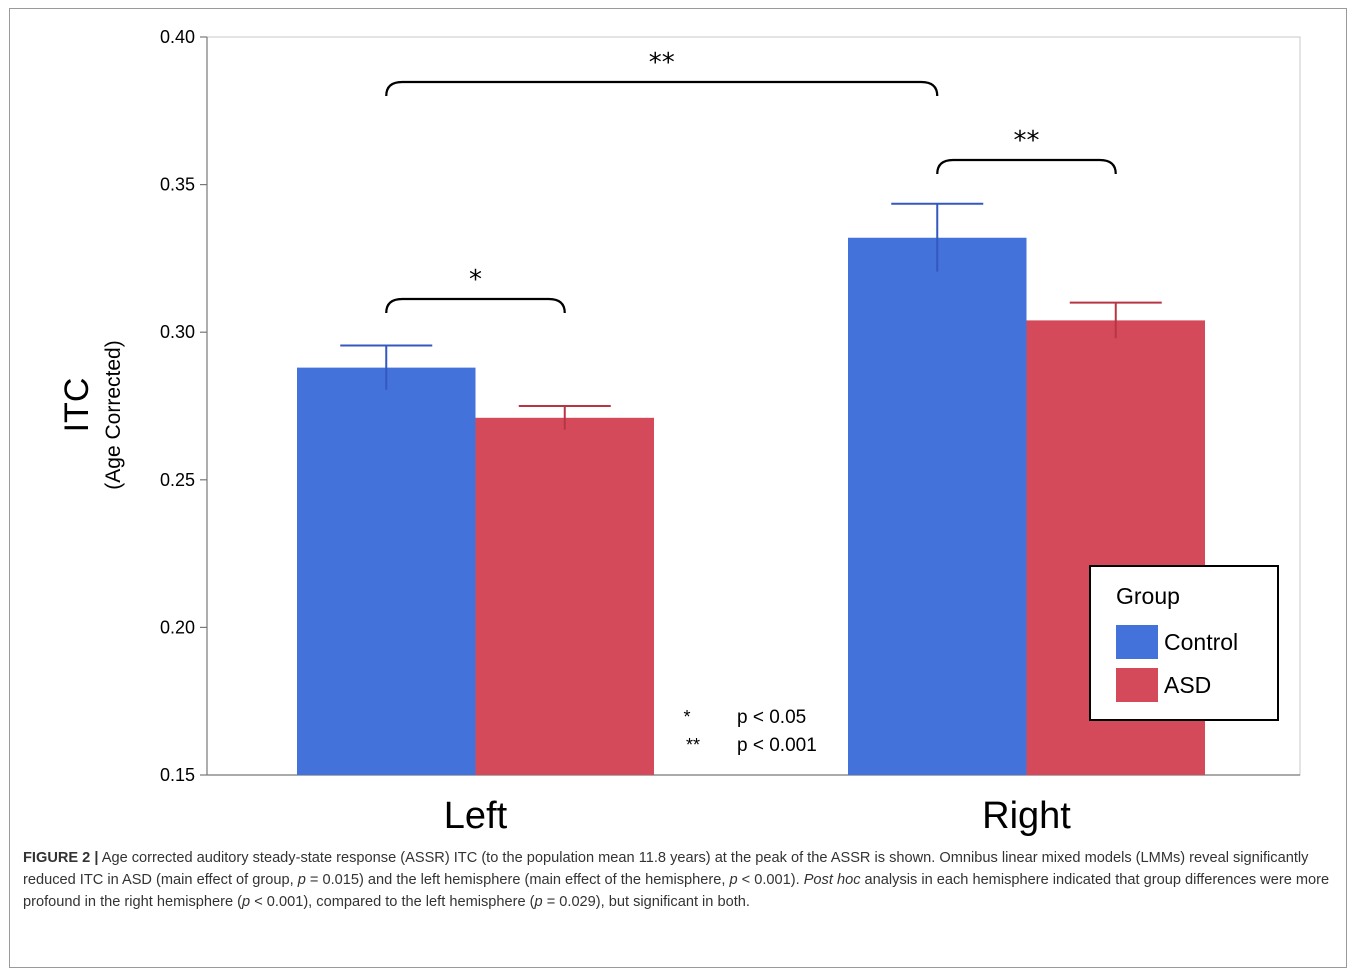 The height and width of the screenshot is (976, 1357). Describe the element at coordinates (57, 858) in the screenshot. I see `figure-label: FIGURE 2` at that location.